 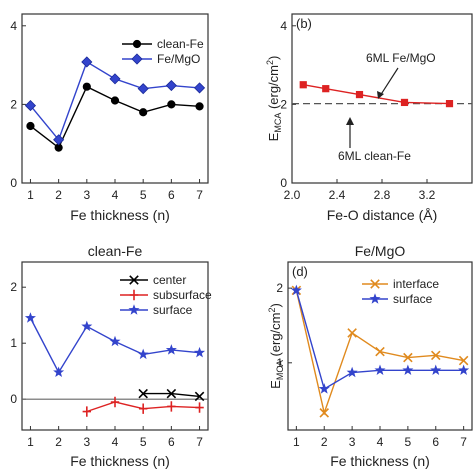 What do you see at coordinates (401, 58) in the screenshot?
I see `annotation-label: 6ML Fe/MgO` at bounding box center [401, 58].